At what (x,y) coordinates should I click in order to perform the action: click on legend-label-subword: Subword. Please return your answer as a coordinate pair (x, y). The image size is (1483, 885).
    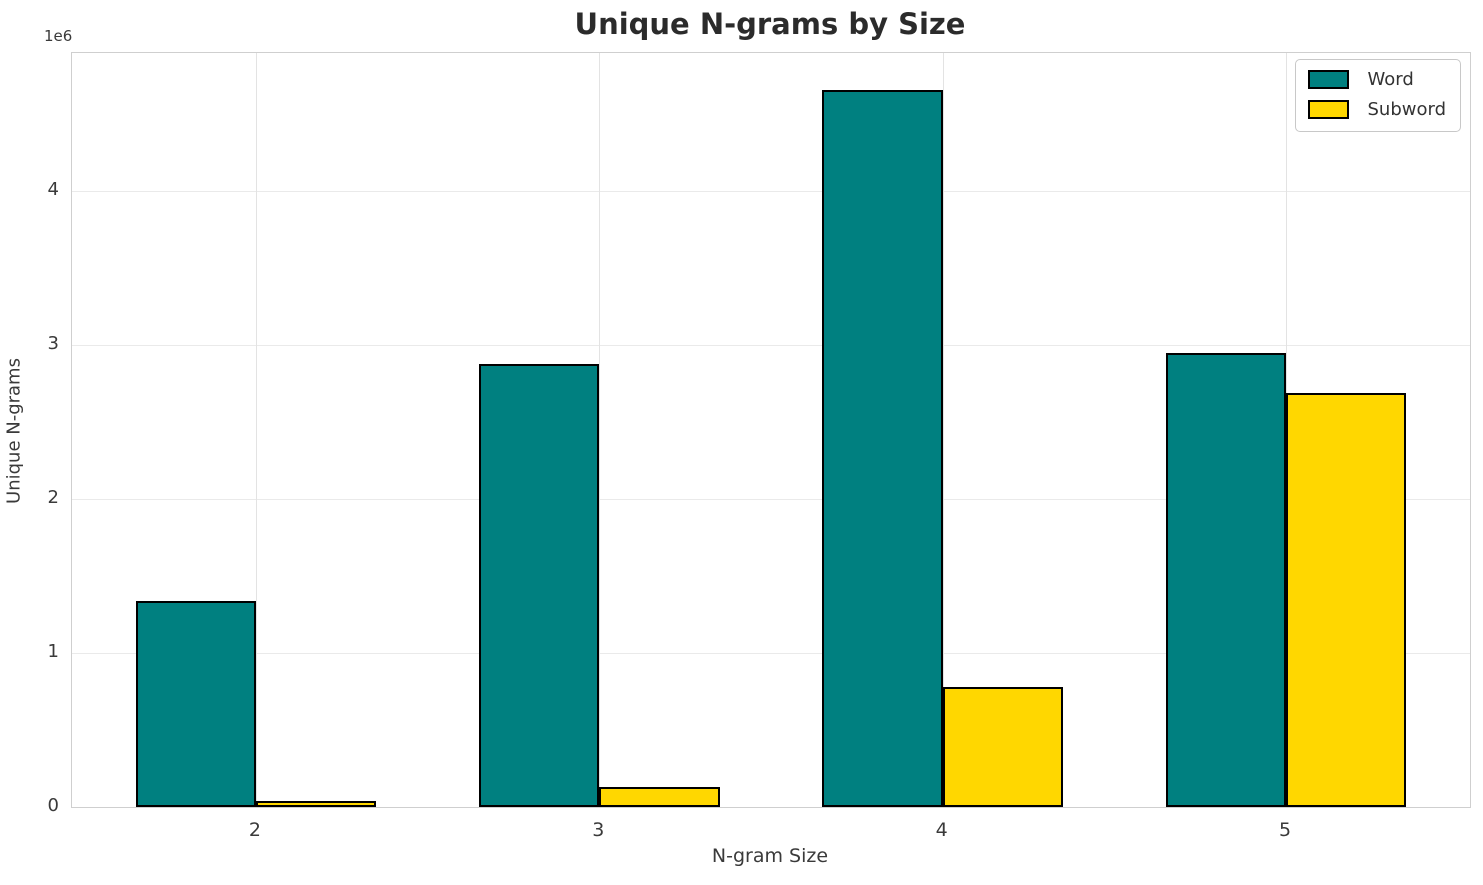
    Looking at the image, I should click on (1406, 109).